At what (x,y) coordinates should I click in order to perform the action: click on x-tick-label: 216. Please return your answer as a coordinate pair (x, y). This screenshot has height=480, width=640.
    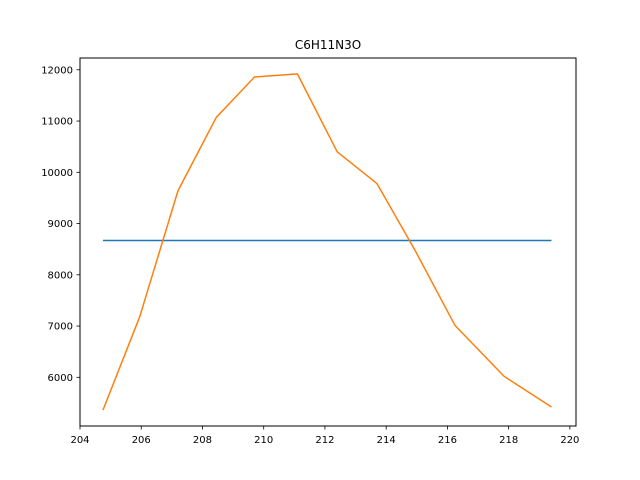
    Looking at the image, I should click on (447, 440).